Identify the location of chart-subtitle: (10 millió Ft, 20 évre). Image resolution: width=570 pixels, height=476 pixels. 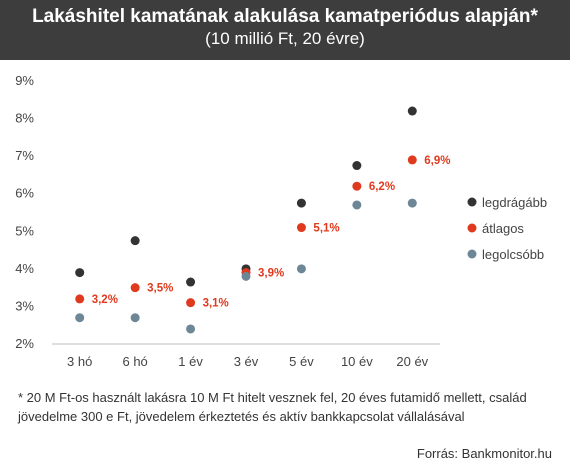
(285, 38).